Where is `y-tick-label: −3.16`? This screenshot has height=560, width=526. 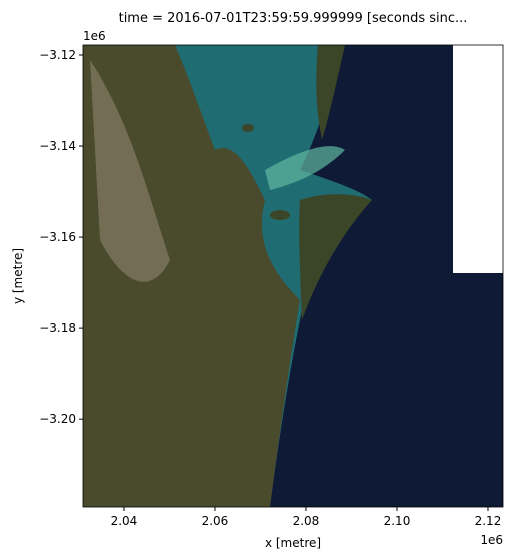 y-tick-label: −3.16 is located at coordinates (57, 237).